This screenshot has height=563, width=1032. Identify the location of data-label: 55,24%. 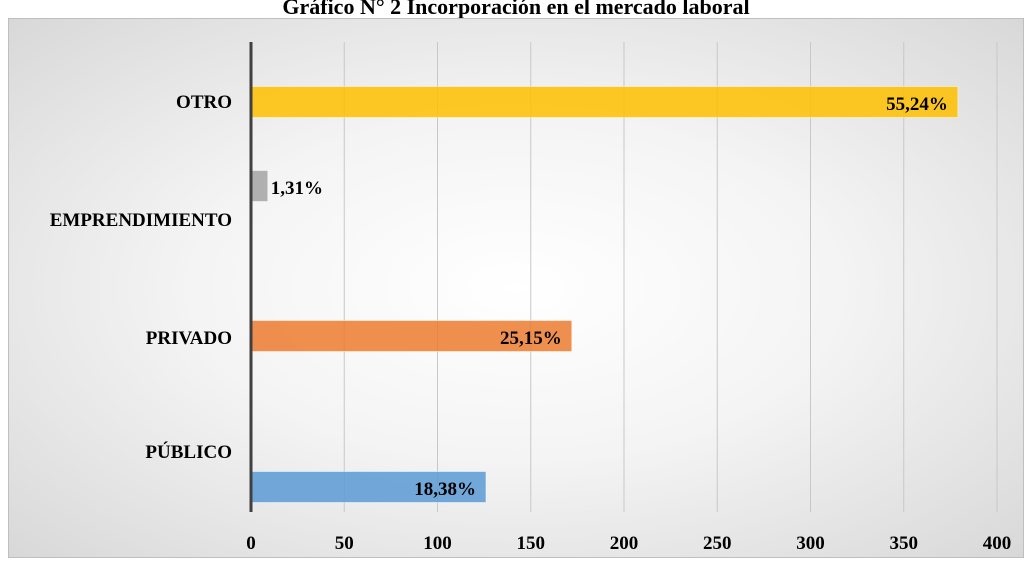
(917, 104).